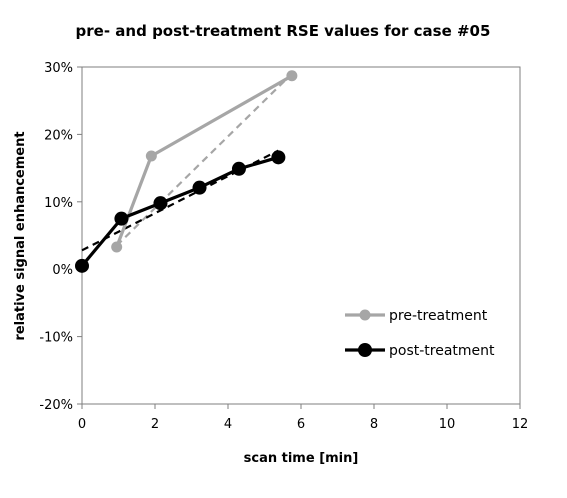 The image size is (567, 498). I want to click on series-lines, so click(186, 170).